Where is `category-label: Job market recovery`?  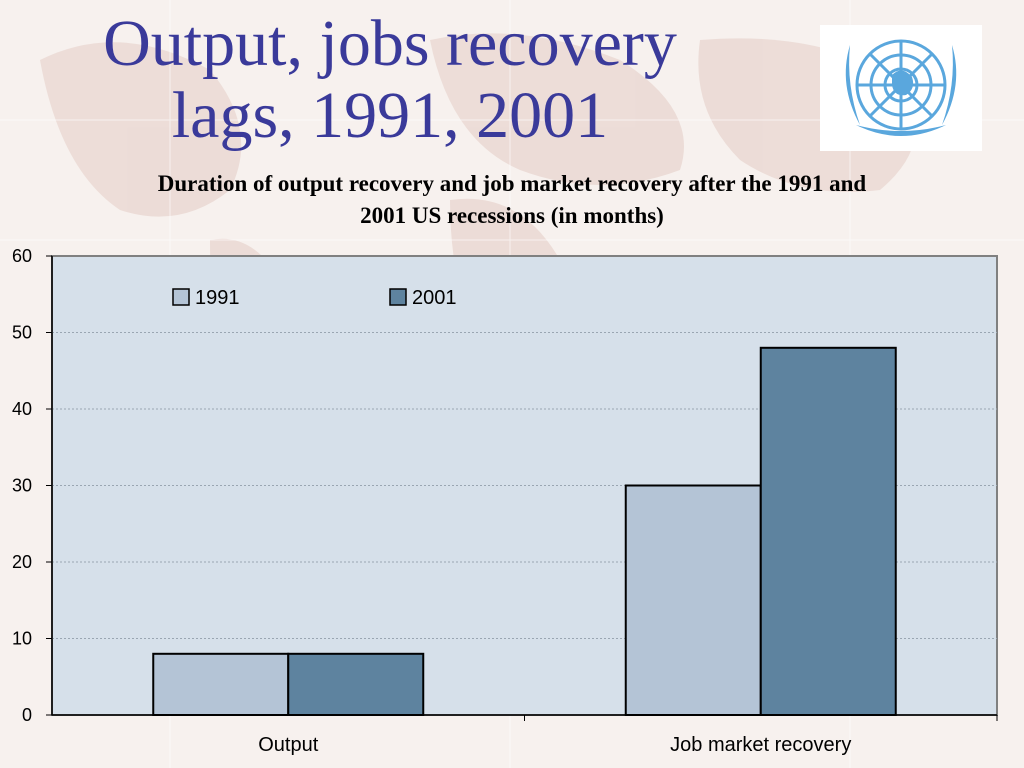 category-label: Job market recovery is located at coordinates (760, 745).